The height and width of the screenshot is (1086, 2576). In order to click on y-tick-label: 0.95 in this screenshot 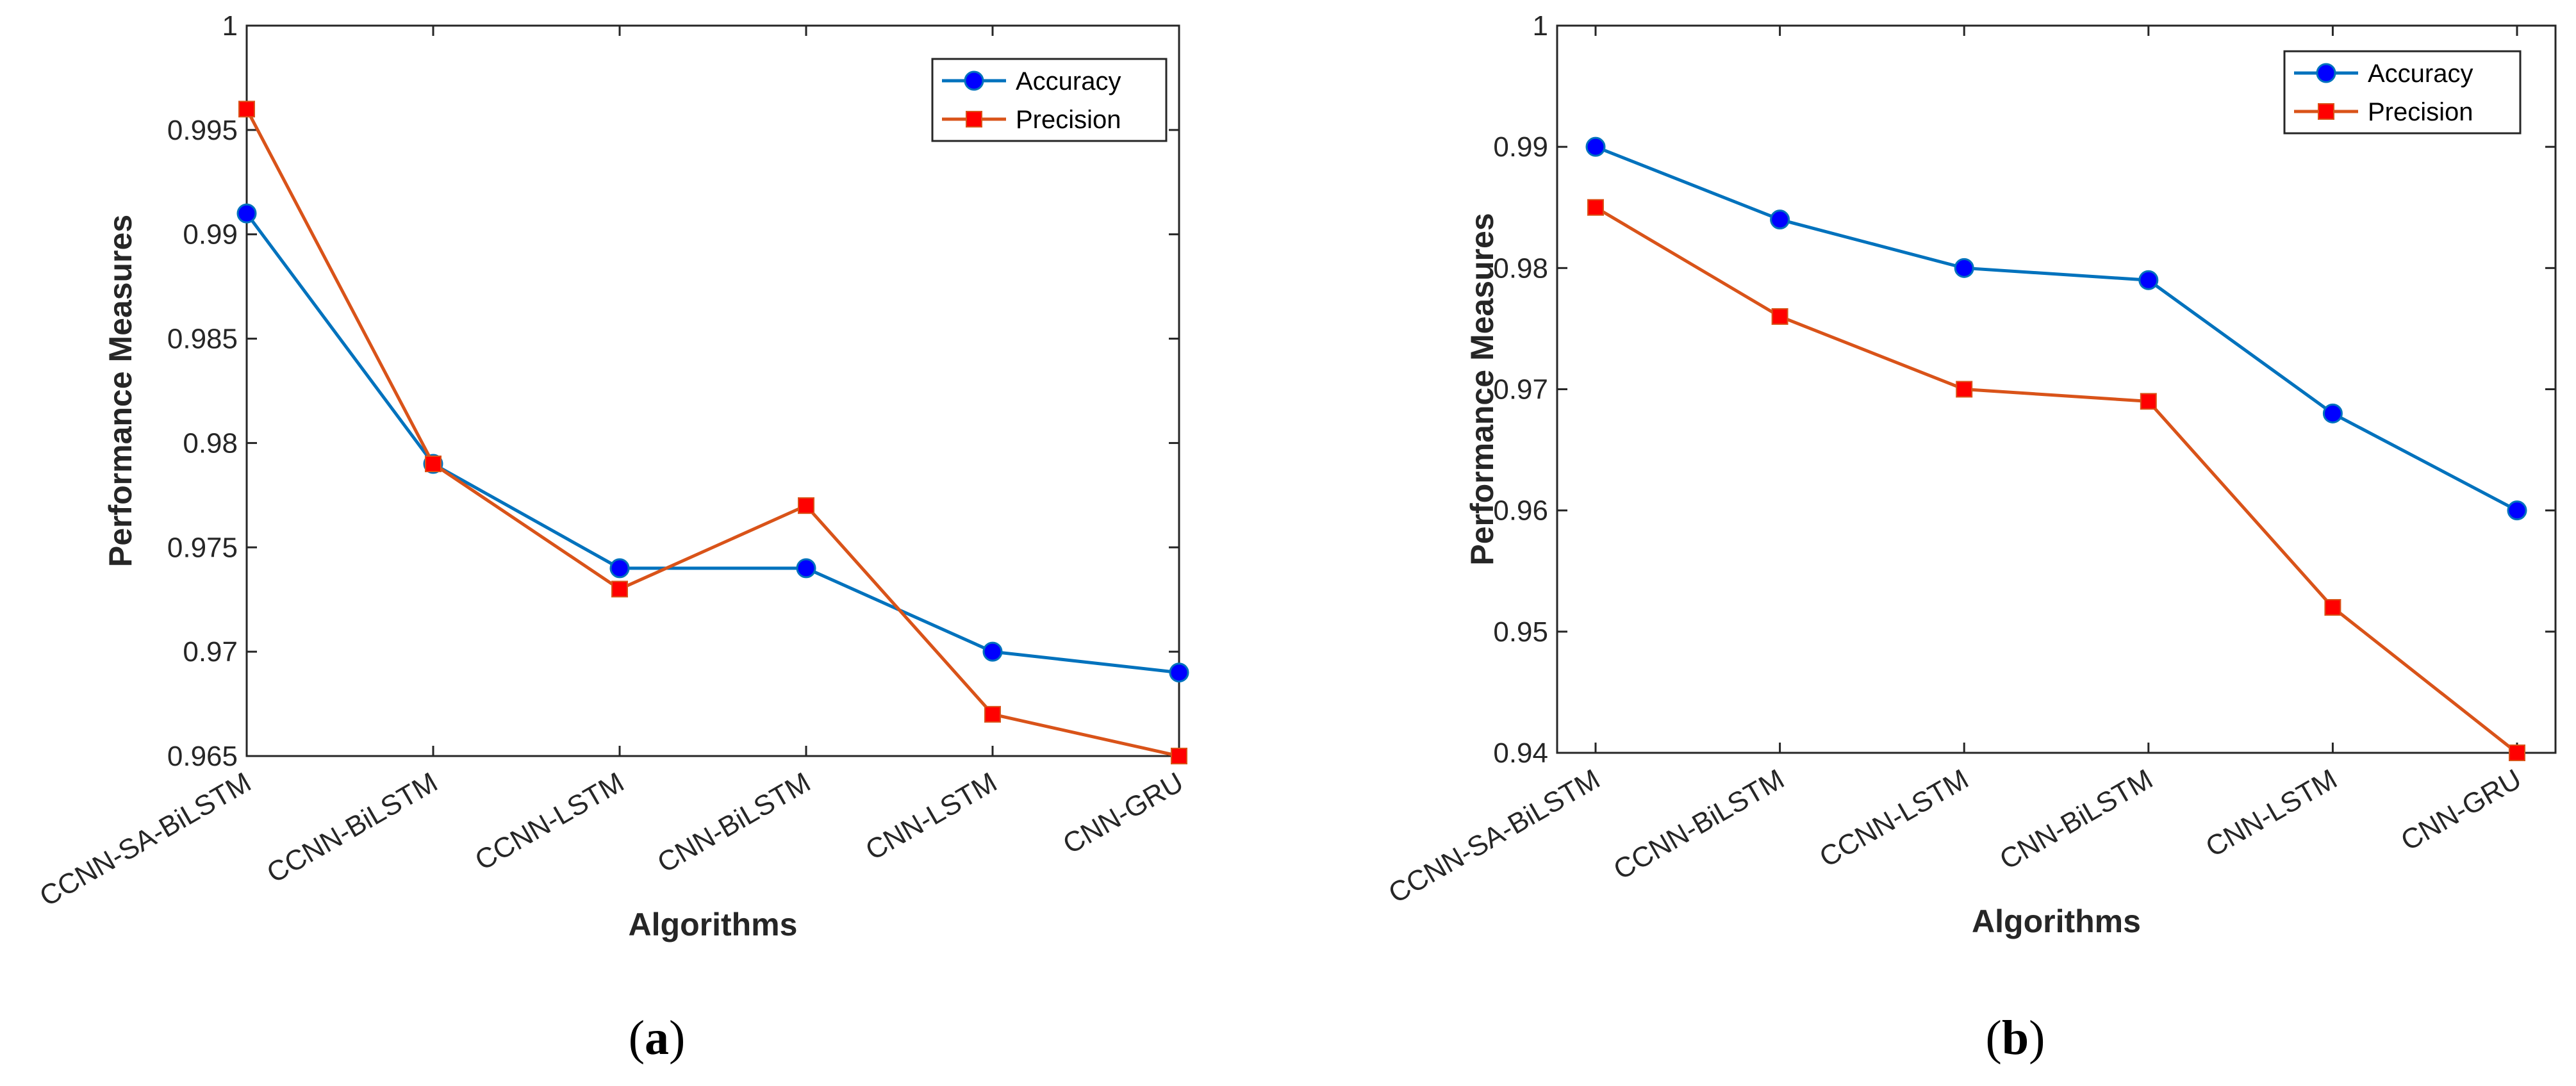, I will do `click(1520, 632)`.